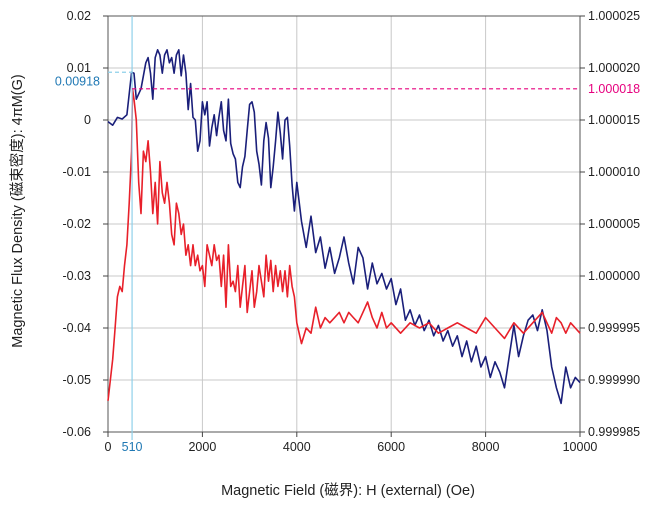 Image resolution: width=666 pixels, height=505 pixels. What do you see at coordinates (17, 210) in the screenshot?
I see `y-axis-title: Magnetic Flux Density (磁束密度): 4πM(G)` at bounding box center [17, 210].